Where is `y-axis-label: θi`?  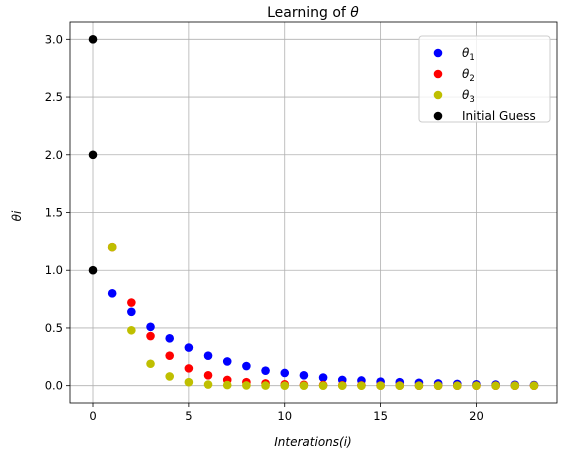
y-axis-label: θi is located at coordinates (17, 215).